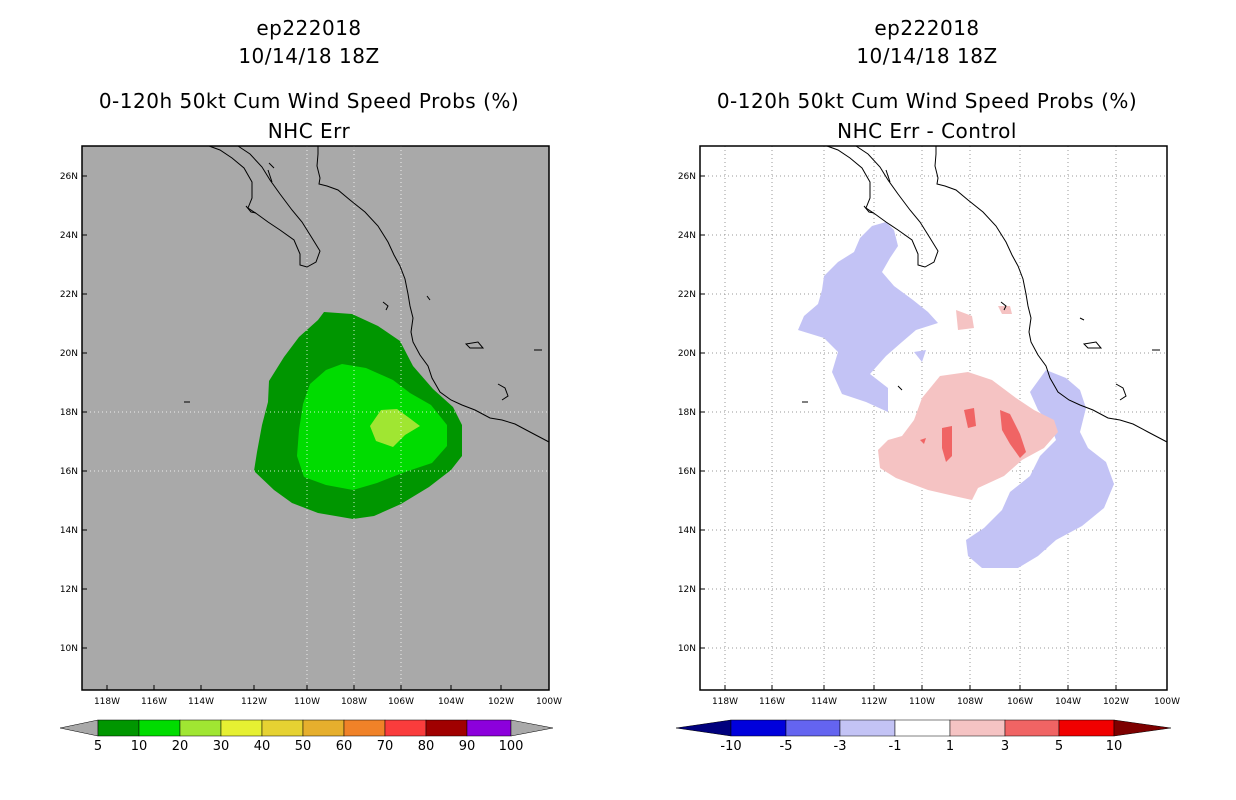 This screenshot has width=1236, height=800. Describe the element at coordinates (69, 177) in the screenshot. I see `left-lat-label: 26N` at that location.